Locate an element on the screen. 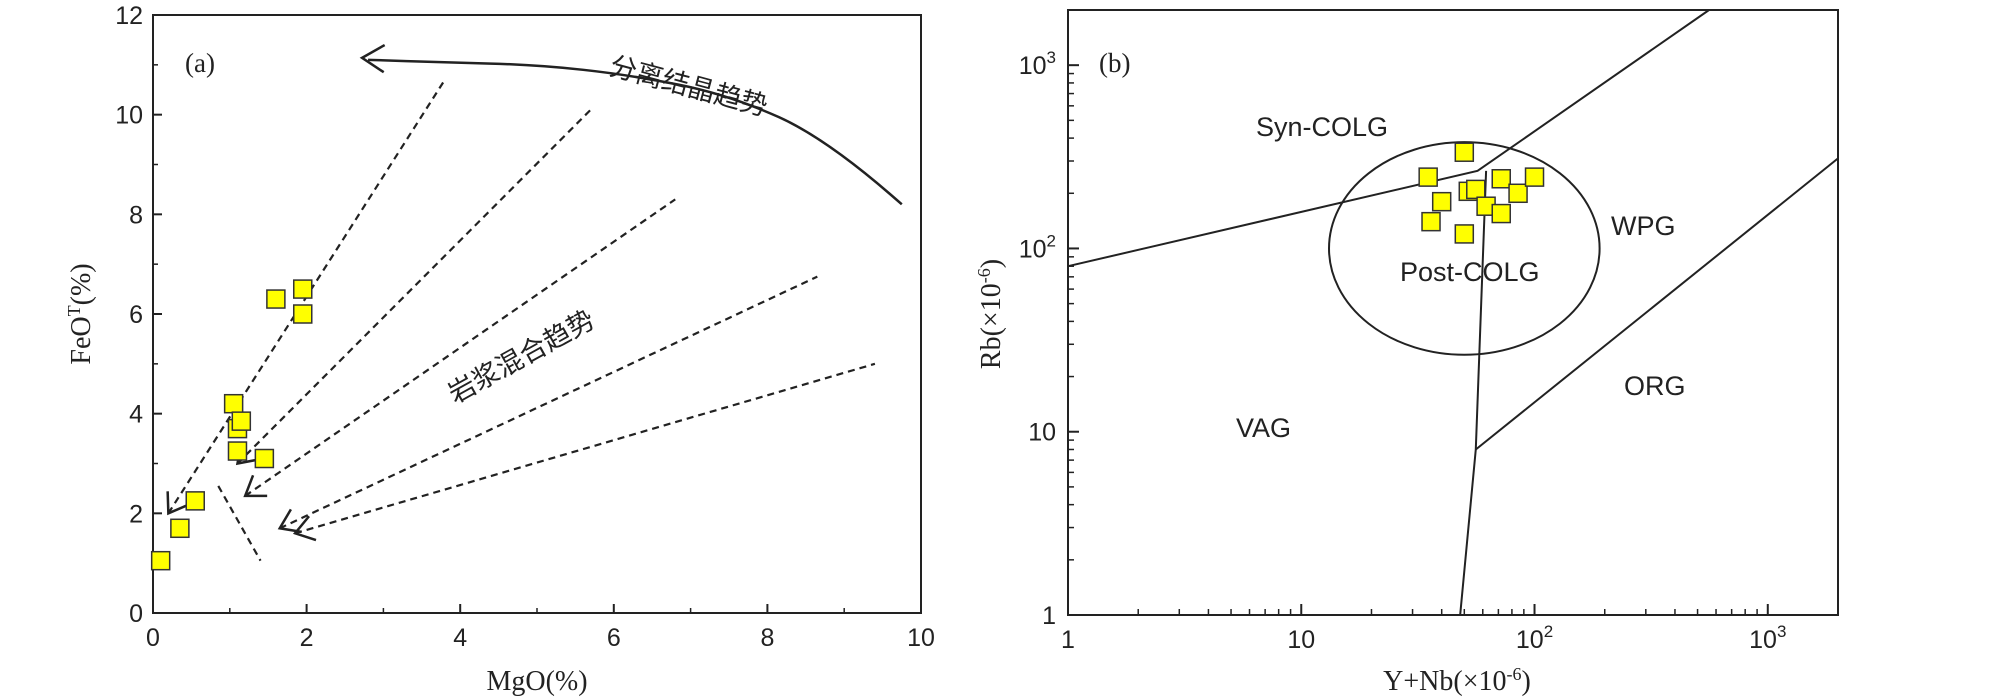  panel-a-y-tick-label: 4 is located at coordinates (136, 415).